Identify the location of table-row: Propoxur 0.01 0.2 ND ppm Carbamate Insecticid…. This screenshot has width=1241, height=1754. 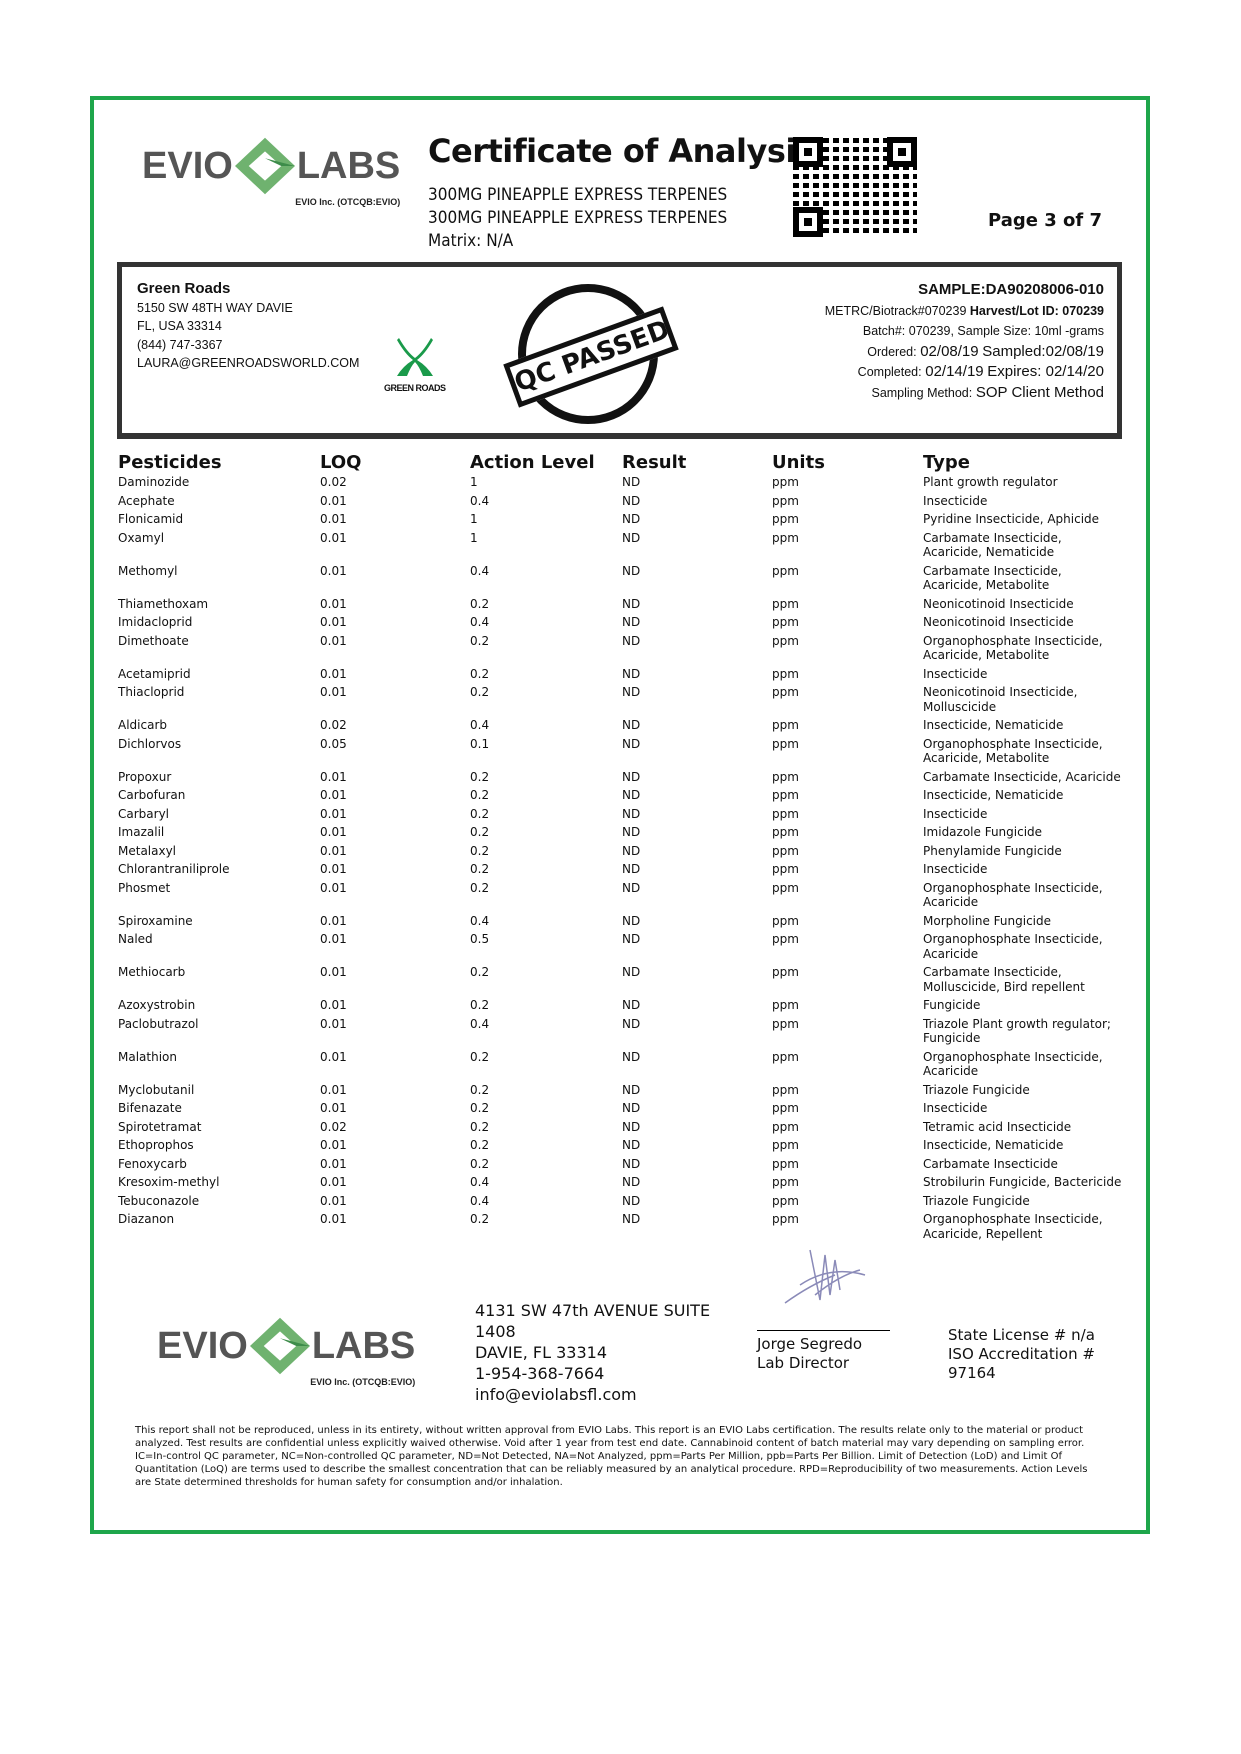
(620, 779).